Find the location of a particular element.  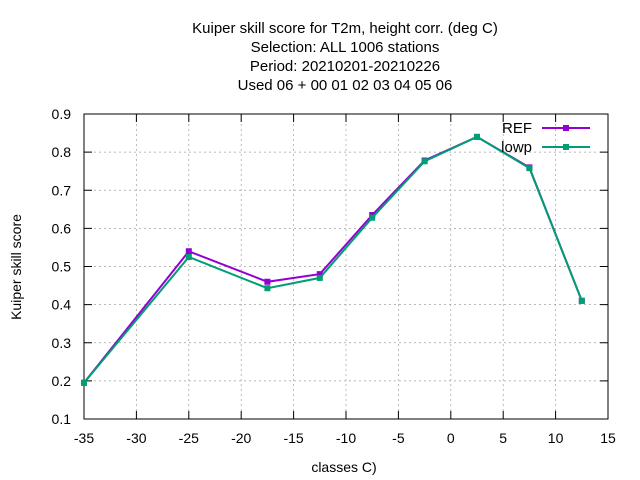

x-tick-label: -30 is located at coordinates (136, 438).